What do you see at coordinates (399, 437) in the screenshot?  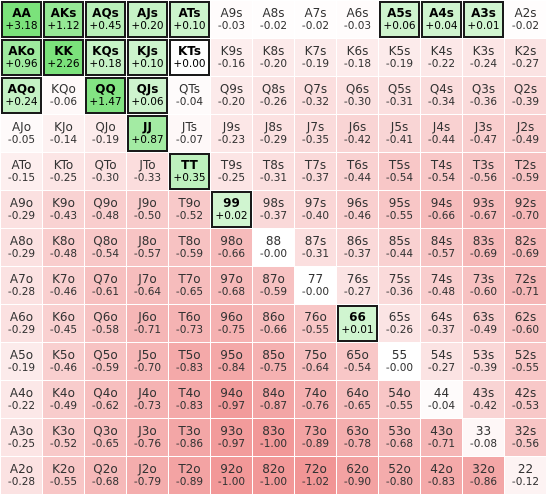 I see `hand-cell-53o: 53o -0.68` at bounding box center [399, 437].